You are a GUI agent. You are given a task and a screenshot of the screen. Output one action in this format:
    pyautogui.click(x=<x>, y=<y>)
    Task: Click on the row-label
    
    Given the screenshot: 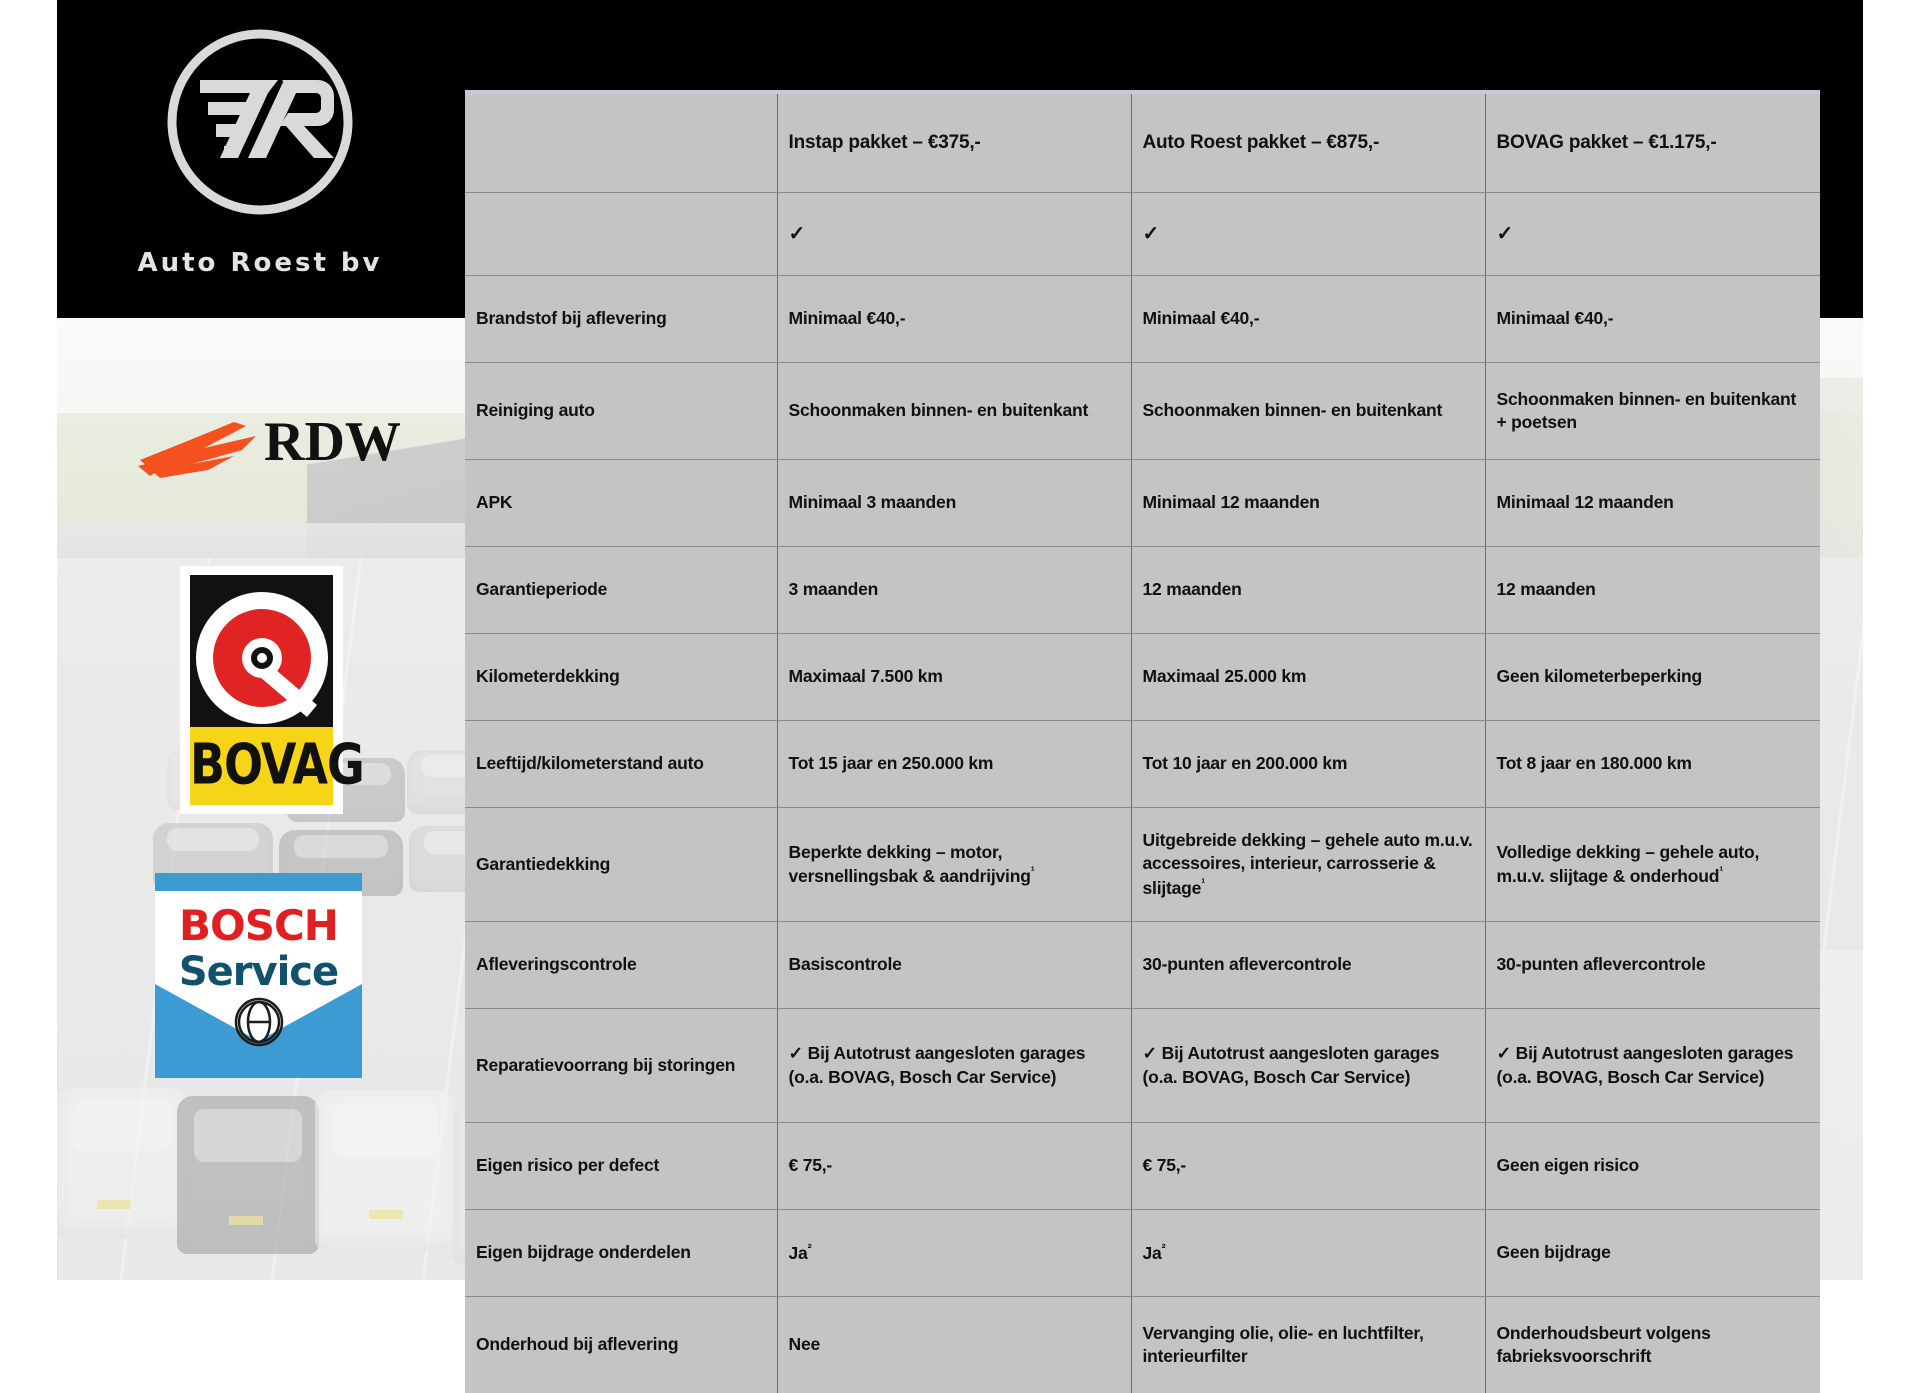 What is the action you would take?
    pyautogui.click(x=621, y=234)
    